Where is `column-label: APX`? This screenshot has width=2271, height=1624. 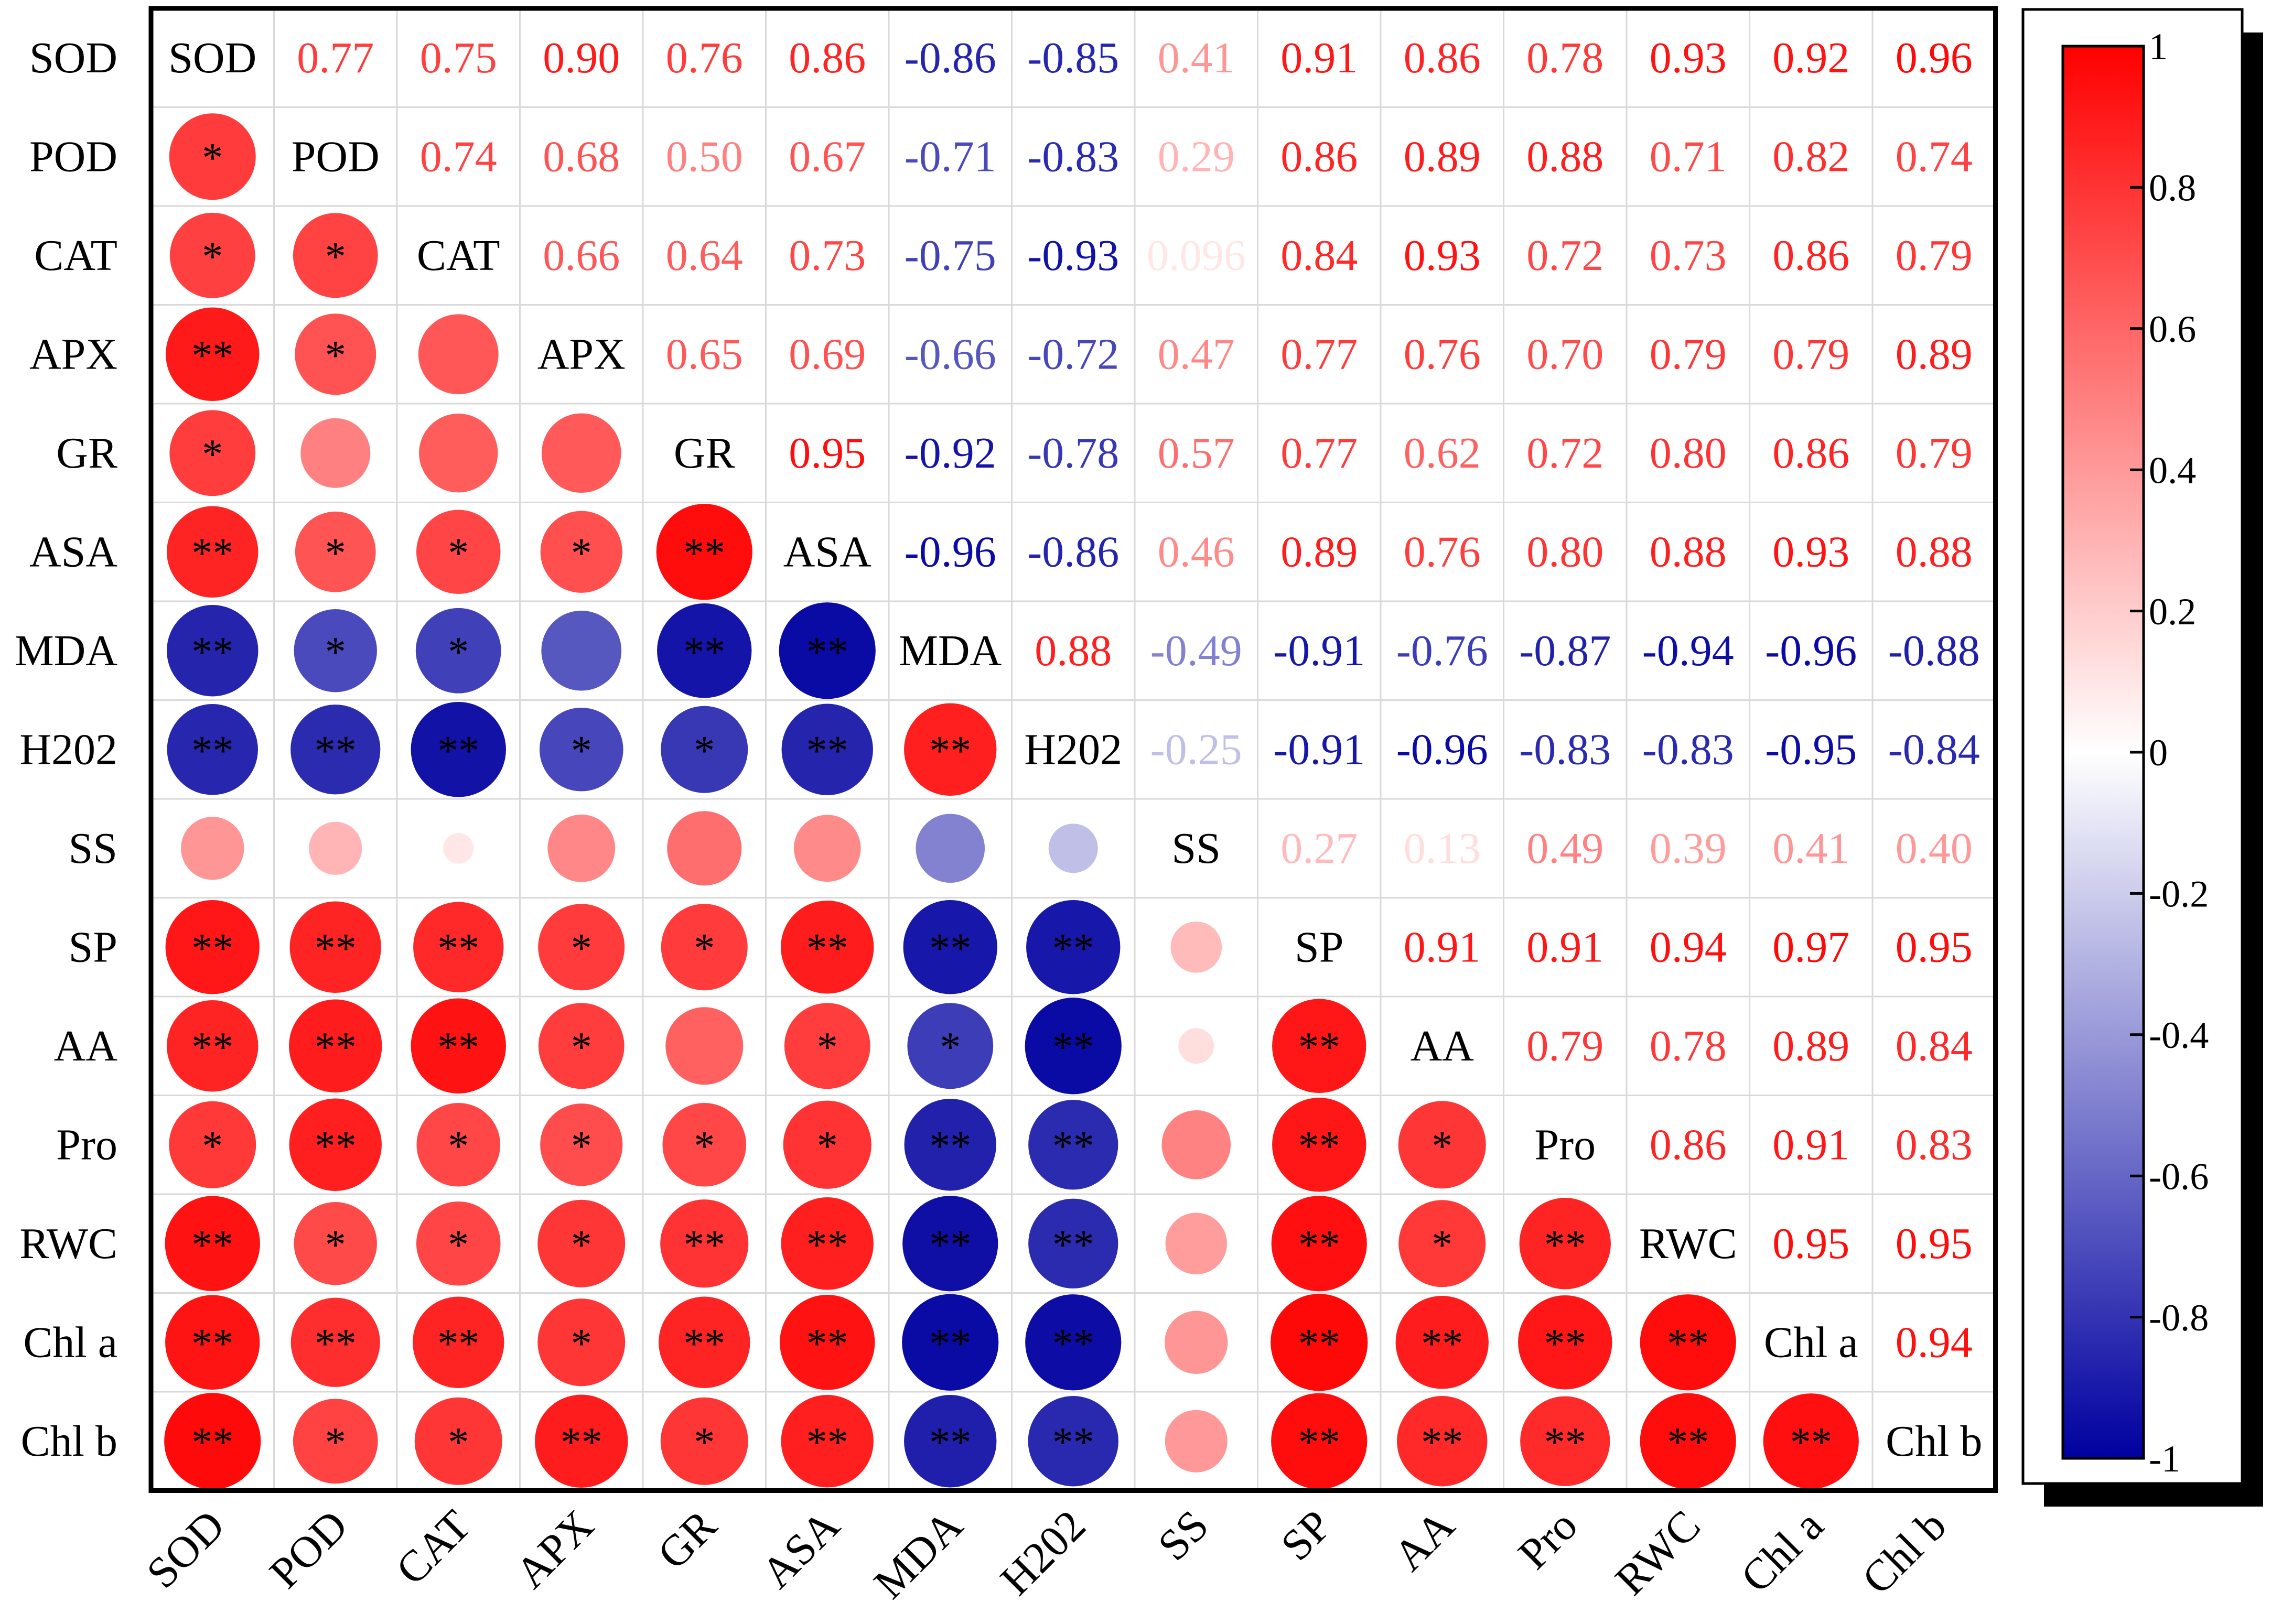 column-label: APX is located at coordinates (556, 1549).